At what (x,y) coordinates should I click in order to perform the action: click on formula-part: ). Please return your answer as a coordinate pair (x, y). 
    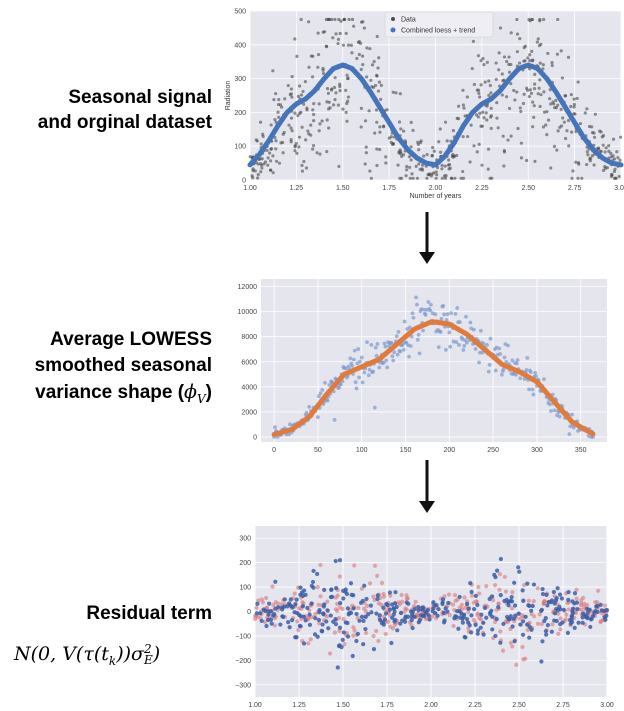
    Looking at the image, I should click on (156, 654).